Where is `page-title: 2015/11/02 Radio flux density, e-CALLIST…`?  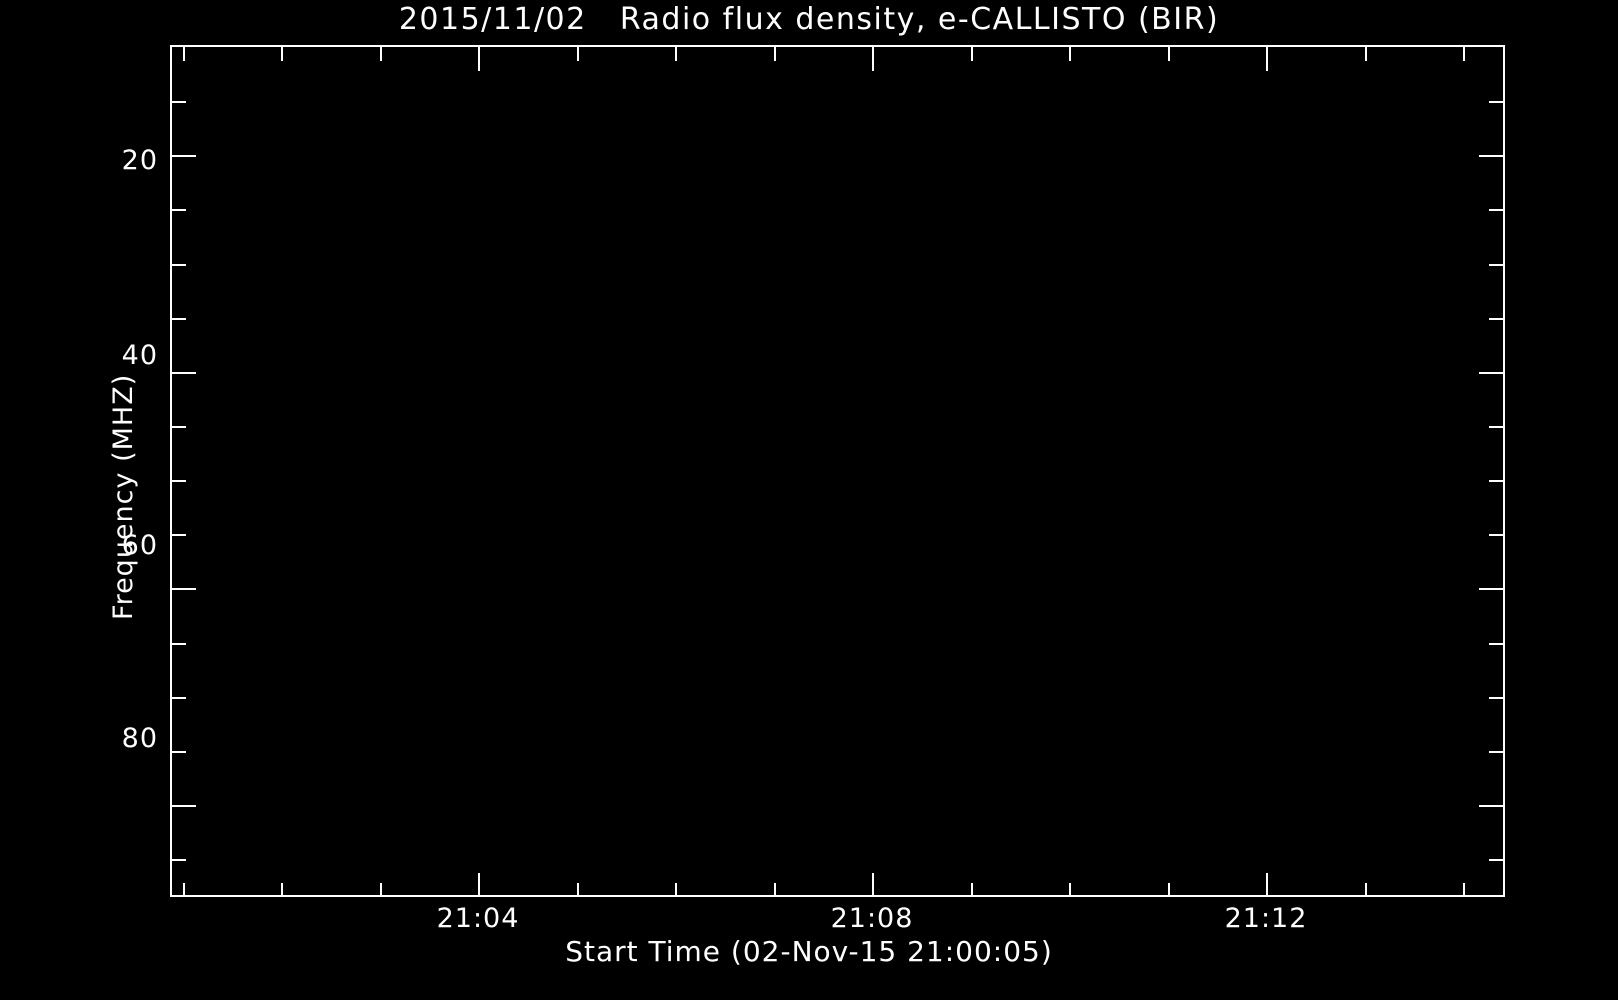 page-title: 2015/11/02 Radio flux density, e-CALLIST… is located at coordinates (809, 19).